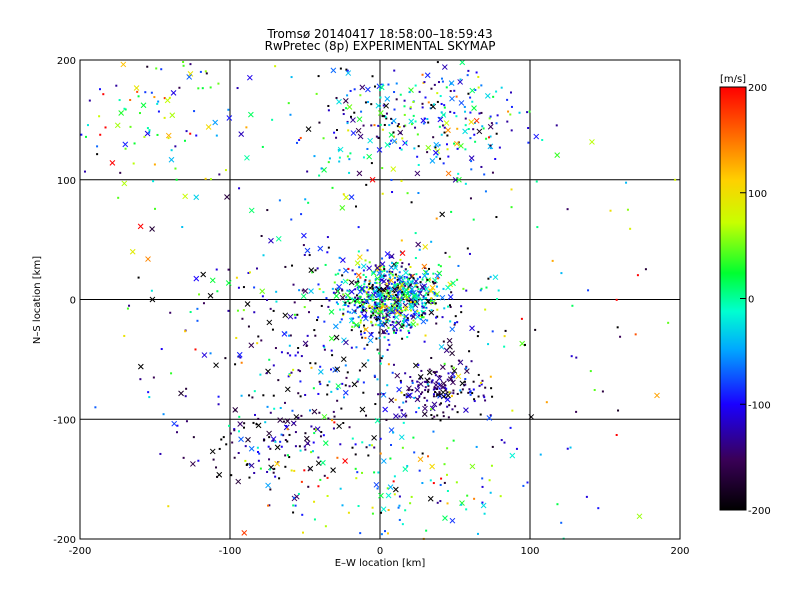 The width and height of the screenshot is (800, 600). I want to click on x-axis-ticks: -200 -100 0 100 200, so click(379, 551).